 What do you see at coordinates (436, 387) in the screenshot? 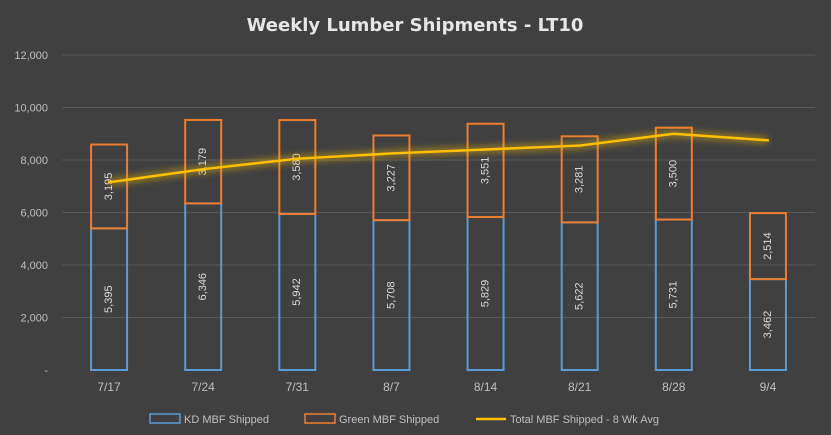
I see `x-axis: 7/17 7/24 7/31 8/7 8/14 8/21 8/28 9/4` at bounding box center [436, 387].